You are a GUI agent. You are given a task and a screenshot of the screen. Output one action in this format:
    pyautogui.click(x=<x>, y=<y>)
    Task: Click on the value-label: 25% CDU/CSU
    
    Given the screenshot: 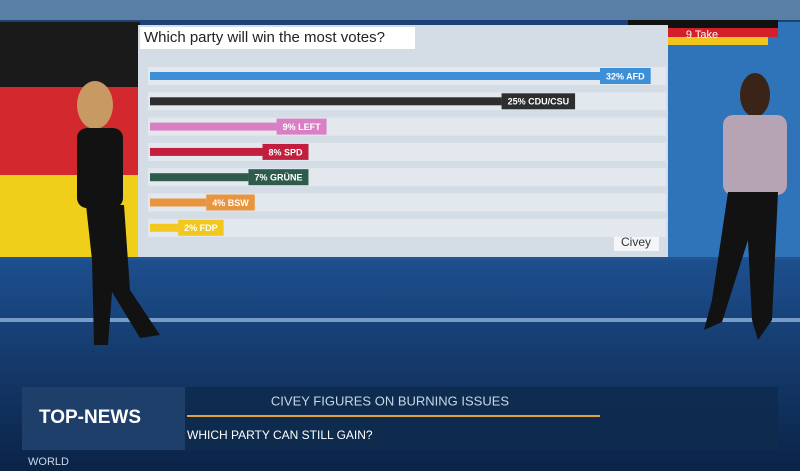 What is the action you would take?
    pyautogui.click(x=539, y=102)
    